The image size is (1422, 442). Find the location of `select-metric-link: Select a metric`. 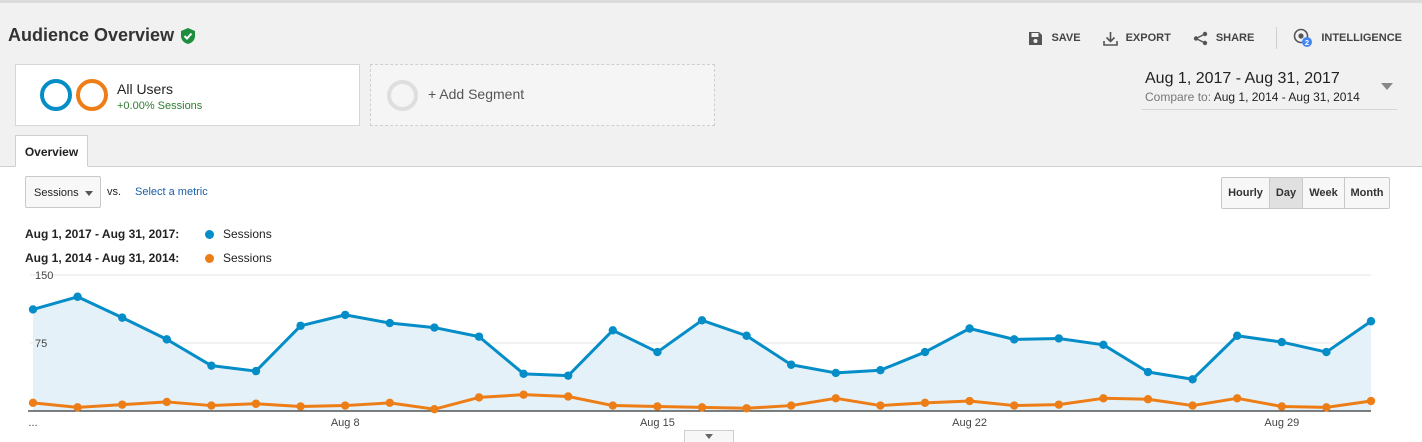

select-metric-link: Select a metric is located at coordinates (171, 192).